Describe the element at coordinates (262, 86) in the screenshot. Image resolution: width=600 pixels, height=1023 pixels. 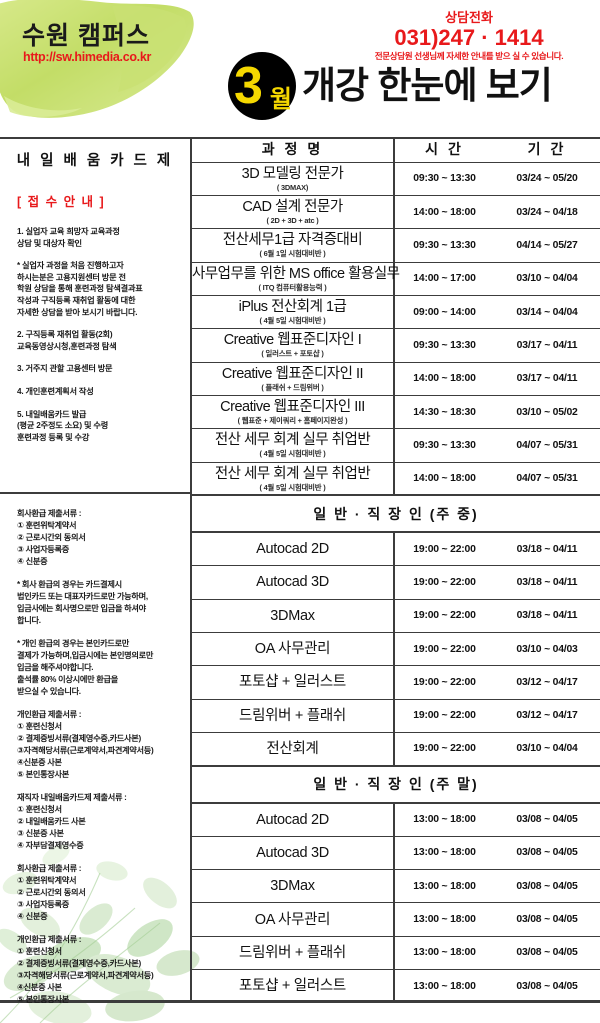
I see `month-badge: 3 월` at that location.